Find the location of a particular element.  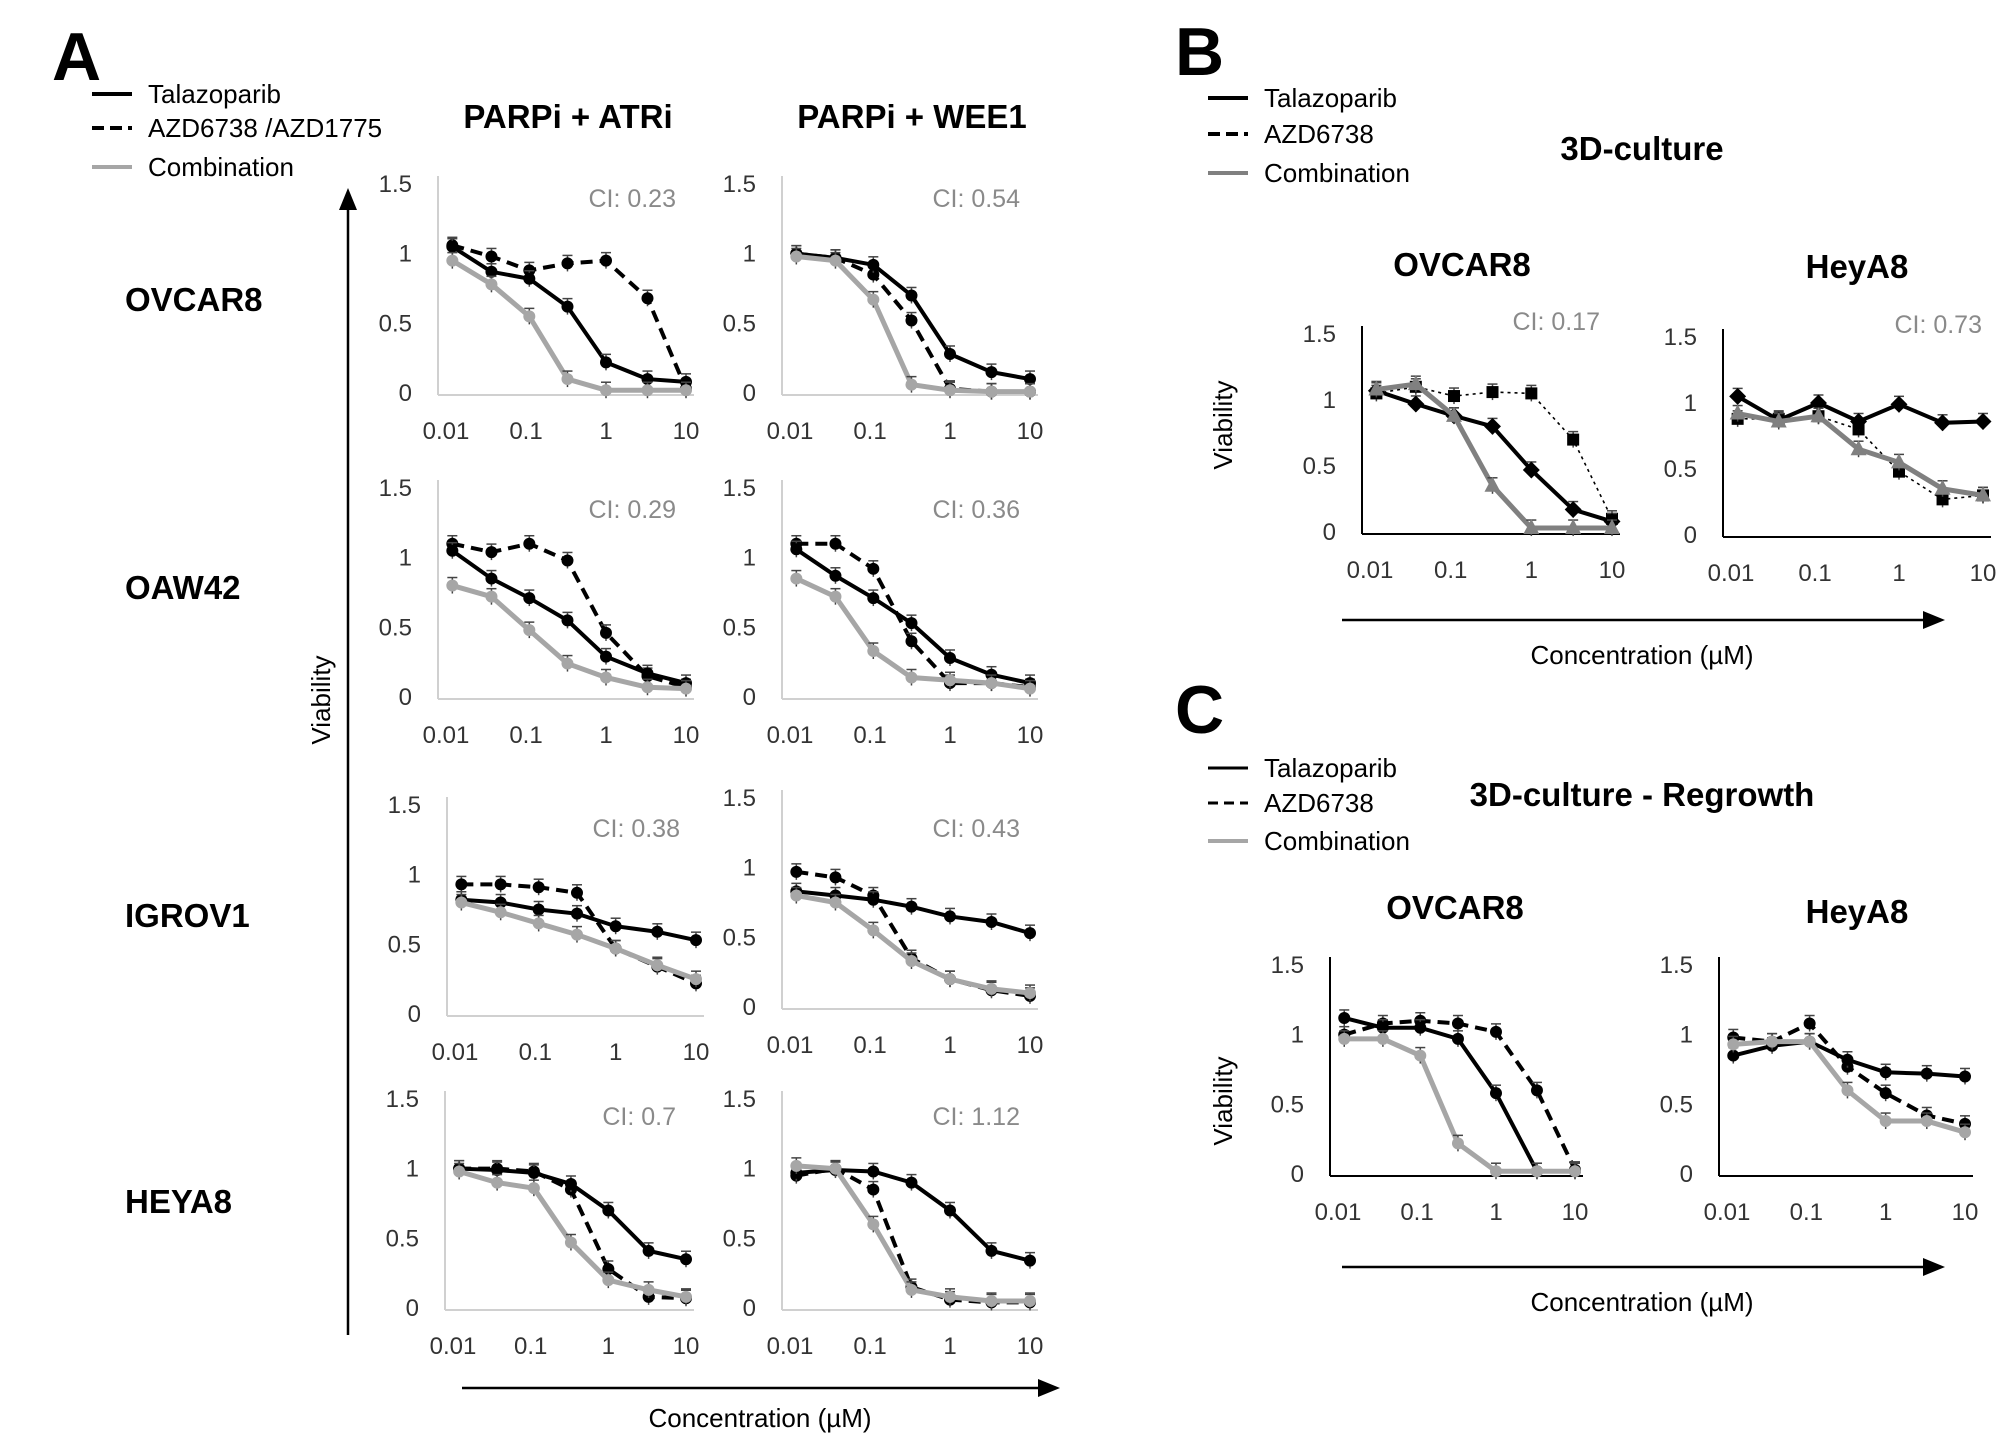

panel-c-letter: C is located at coordinates (1199, 710).